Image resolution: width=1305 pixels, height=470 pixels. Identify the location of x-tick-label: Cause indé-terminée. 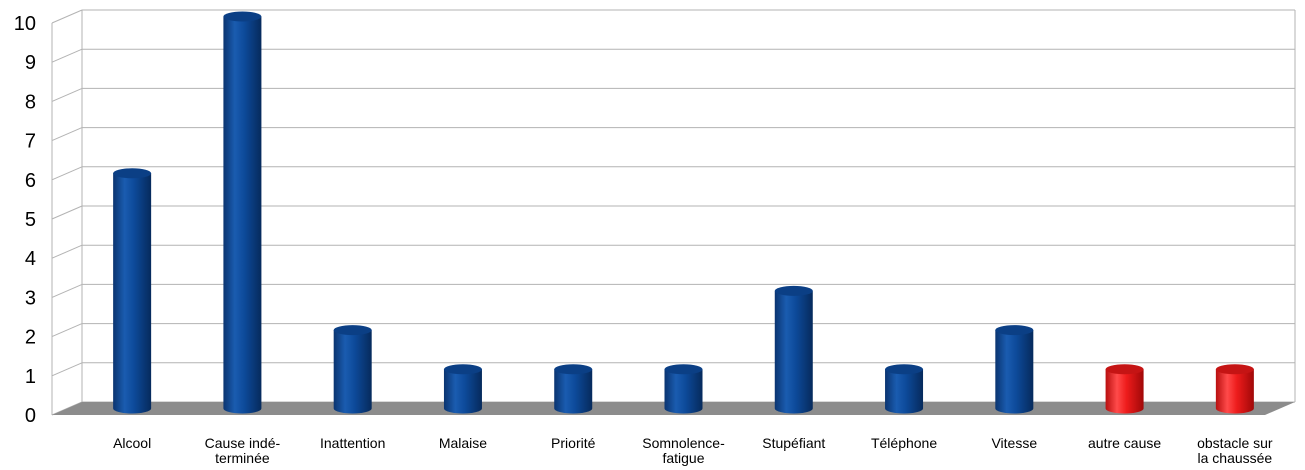
(243, 450).